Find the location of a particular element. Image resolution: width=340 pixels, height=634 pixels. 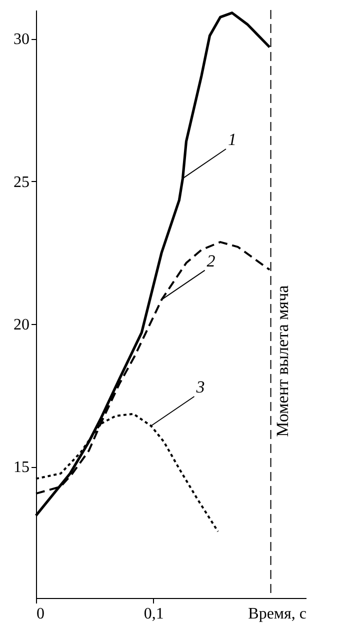

text: 3 is located at coordinates (200, 386).